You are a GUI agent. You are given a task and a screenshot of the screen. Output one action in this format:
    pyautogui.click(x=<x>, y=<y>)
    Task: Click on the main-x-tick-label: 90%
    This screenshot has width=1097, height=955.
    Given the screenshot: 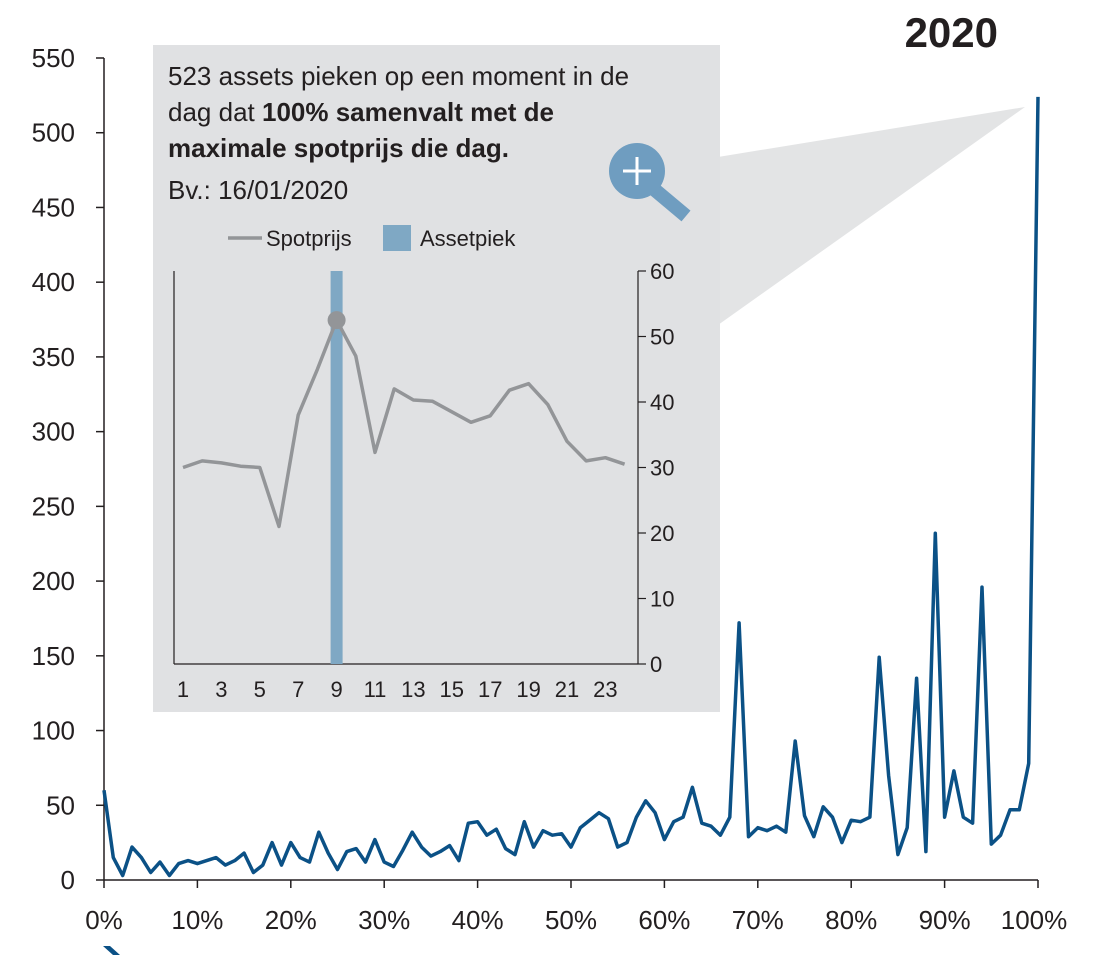 What is the action you would take?
    pyautogui.click(x=945, y=920)
    